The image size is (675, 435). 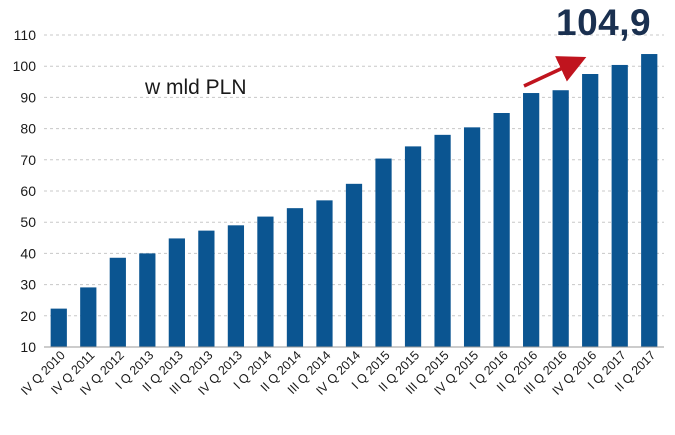 What do you see at coordinates (28, 285) in the screenshot?
I see `y-tick-label: 30` at bounding box center [28, 285].